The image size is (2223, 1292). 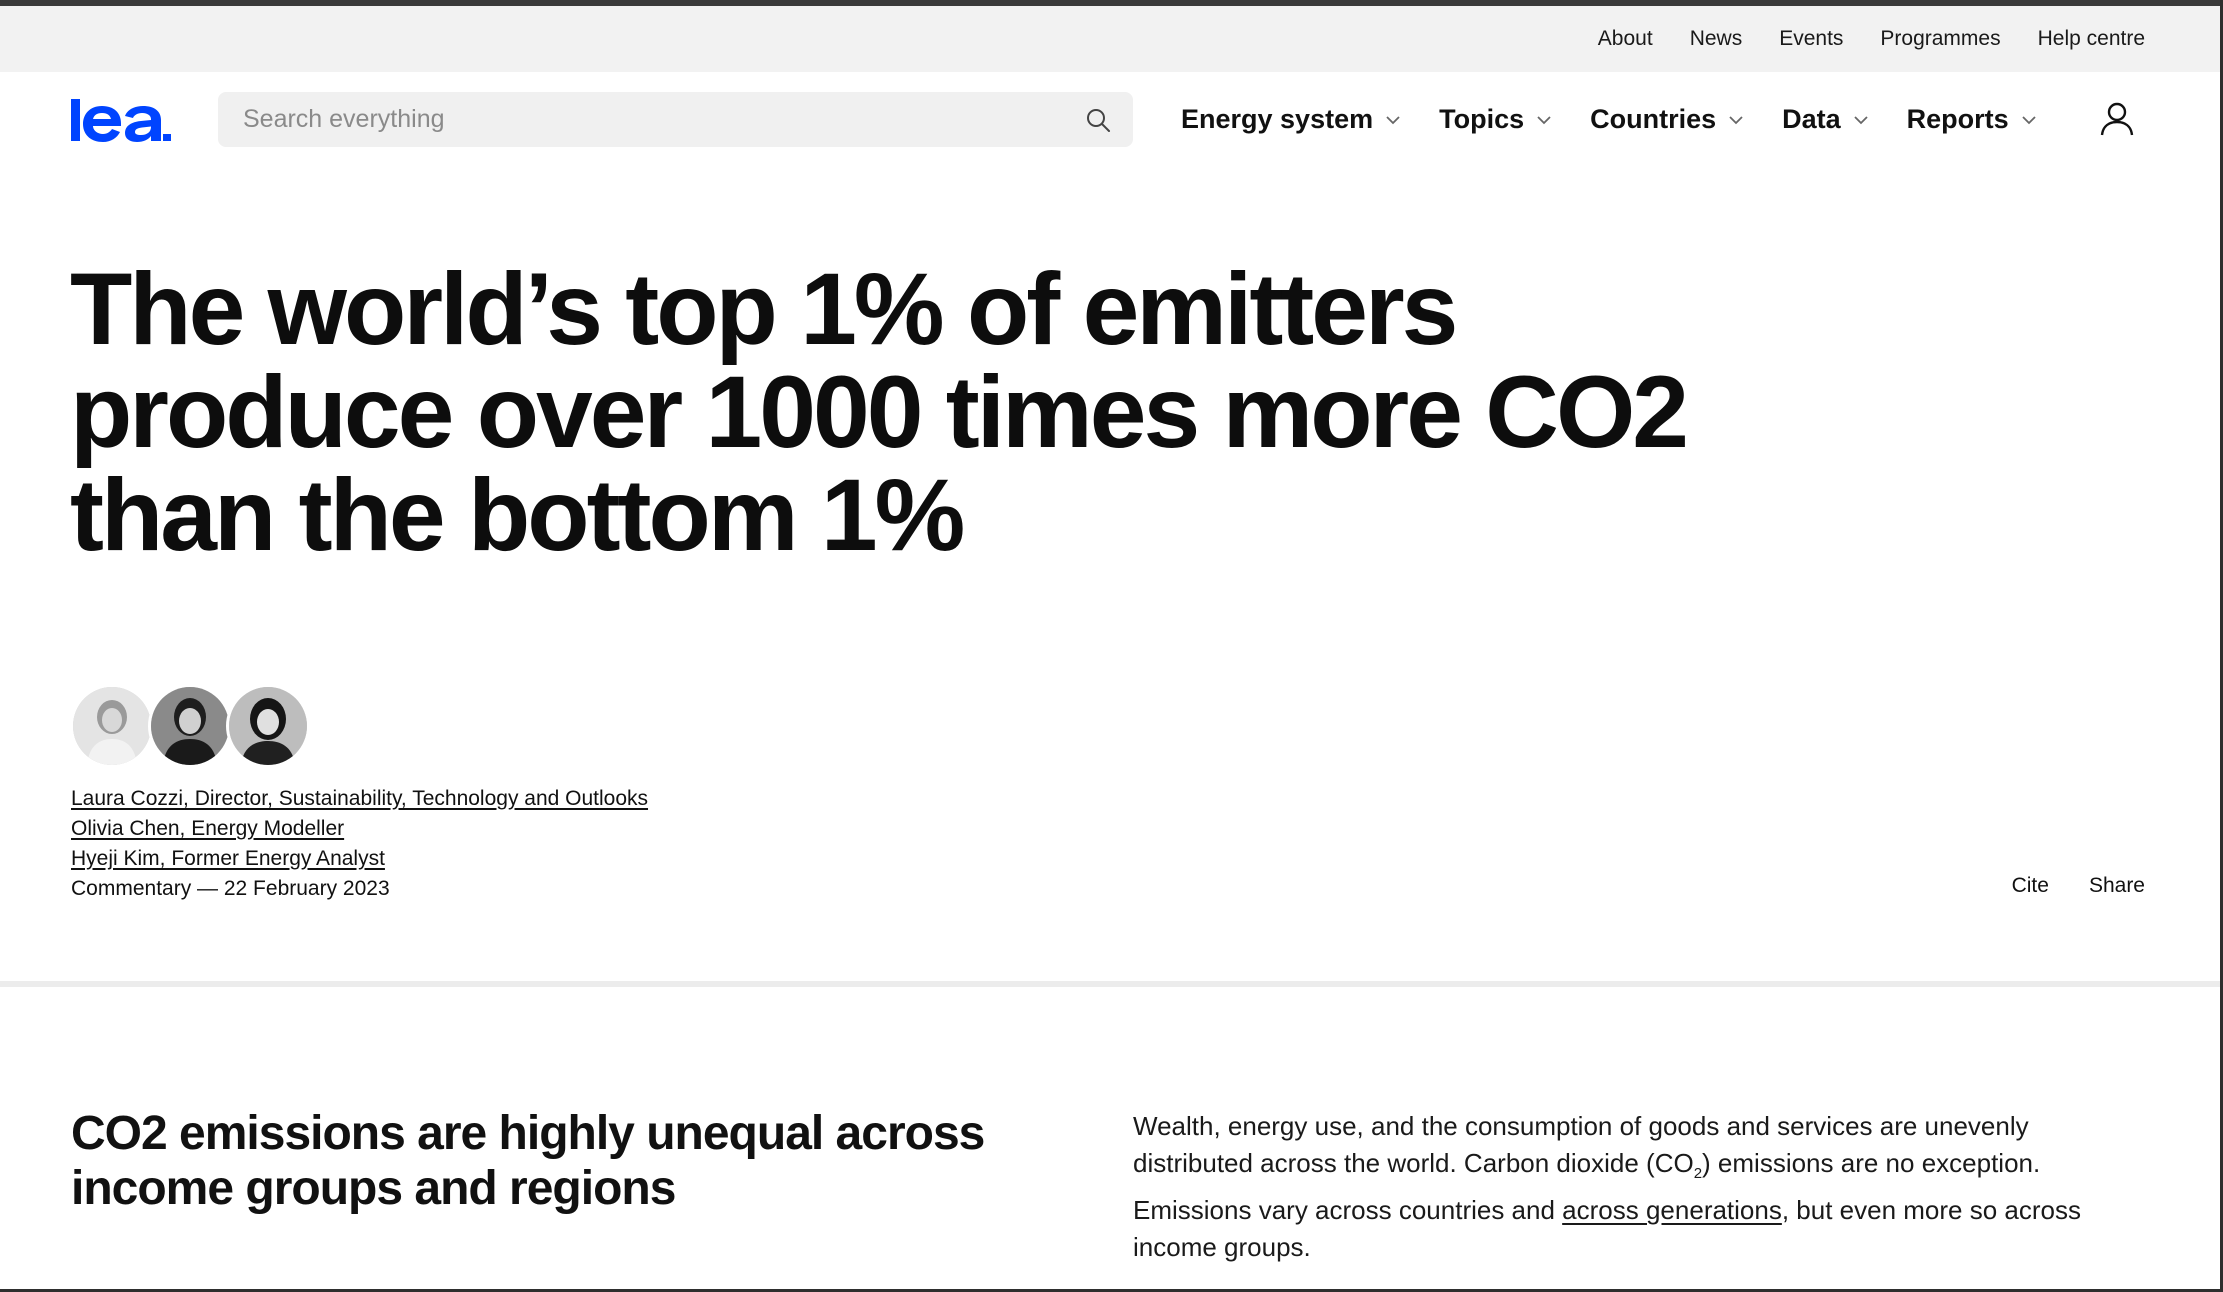 What do you see at coordinates (228, 858) in the screenshot?
I see `author-link: Hyeji Kim, Former Energy Analyst` at bounding box center [228, 858].